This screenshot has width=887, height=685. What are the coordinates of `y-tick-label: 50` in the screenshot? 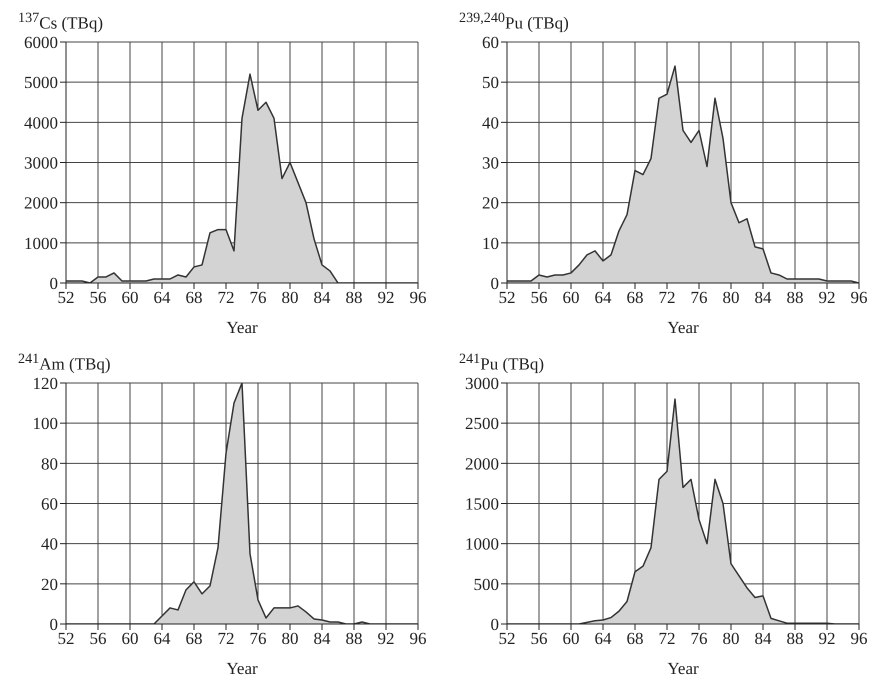 It's located at (490, 82).